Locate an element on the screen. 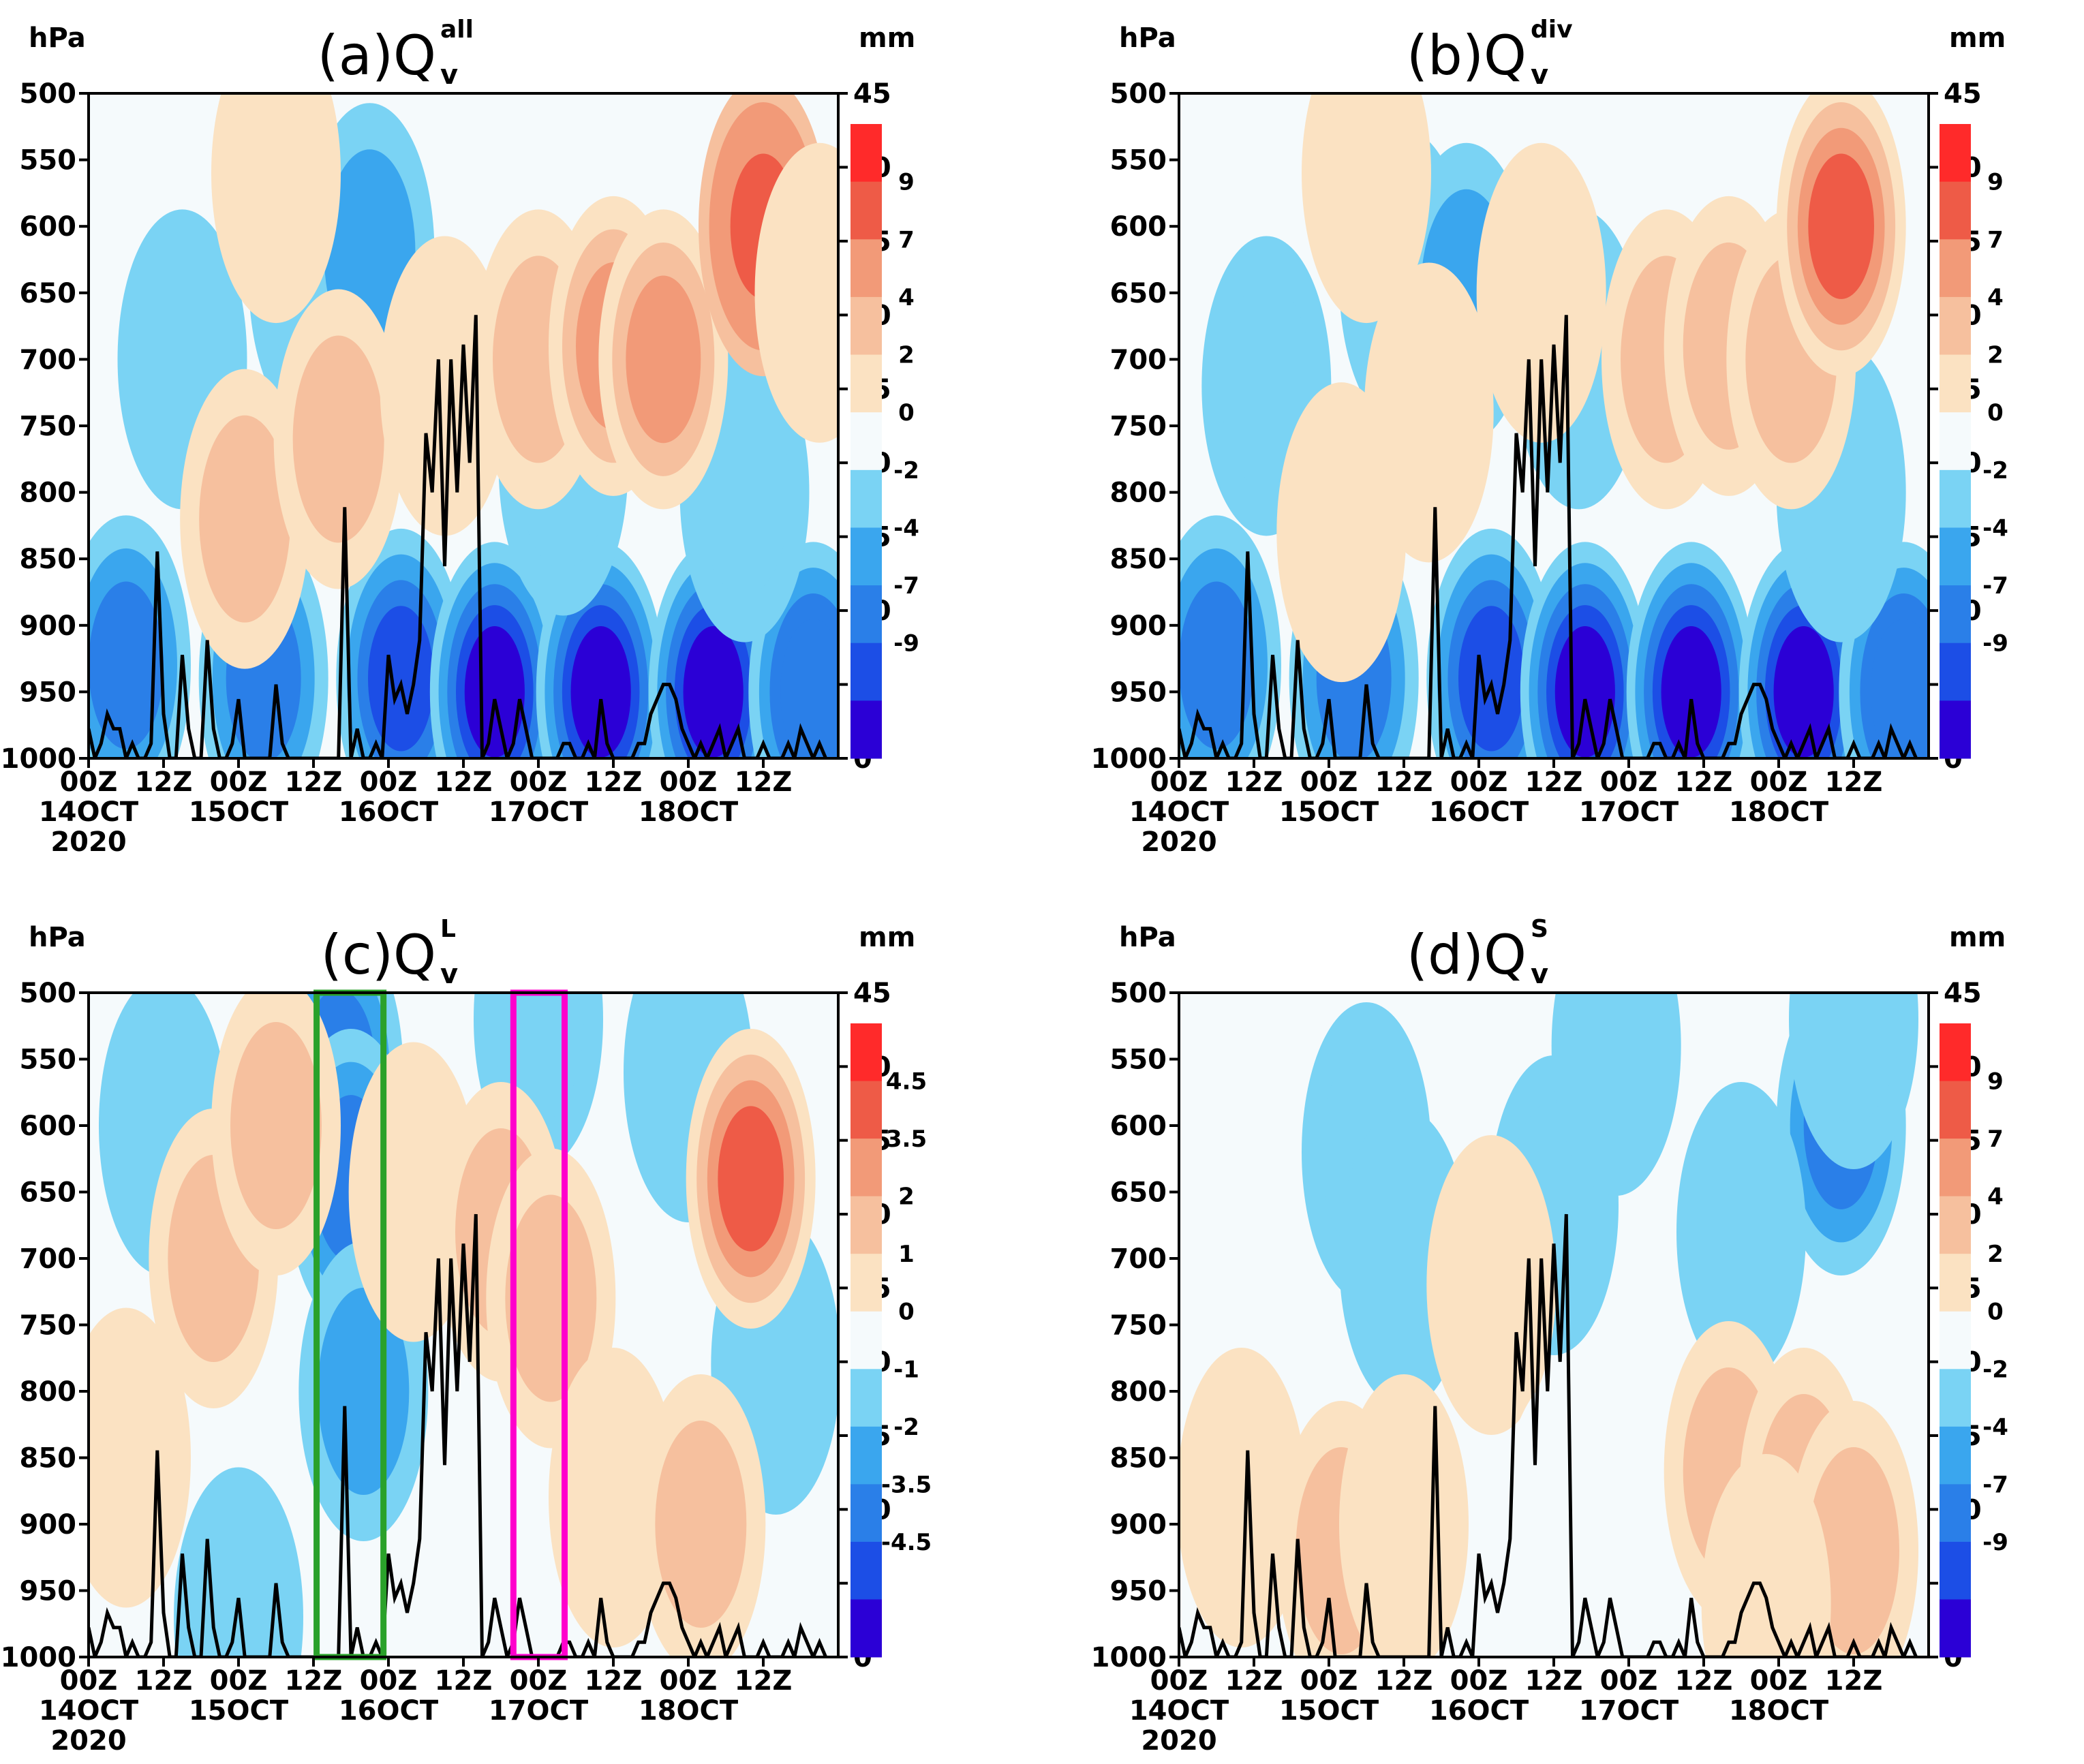  left-tick-label: 600 is located at coordinates (1138, 1126).